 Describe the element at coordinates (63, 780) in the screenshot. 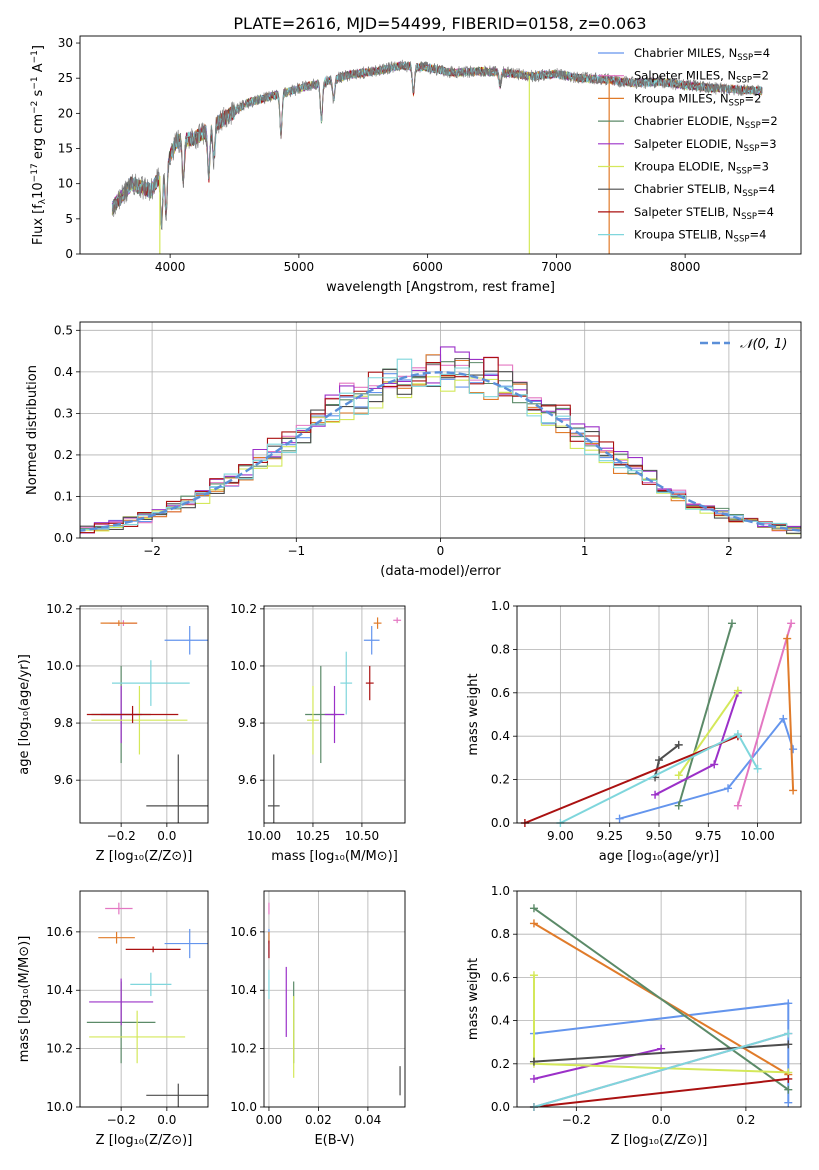

I see `y-tick-label: 9.6` at that location.